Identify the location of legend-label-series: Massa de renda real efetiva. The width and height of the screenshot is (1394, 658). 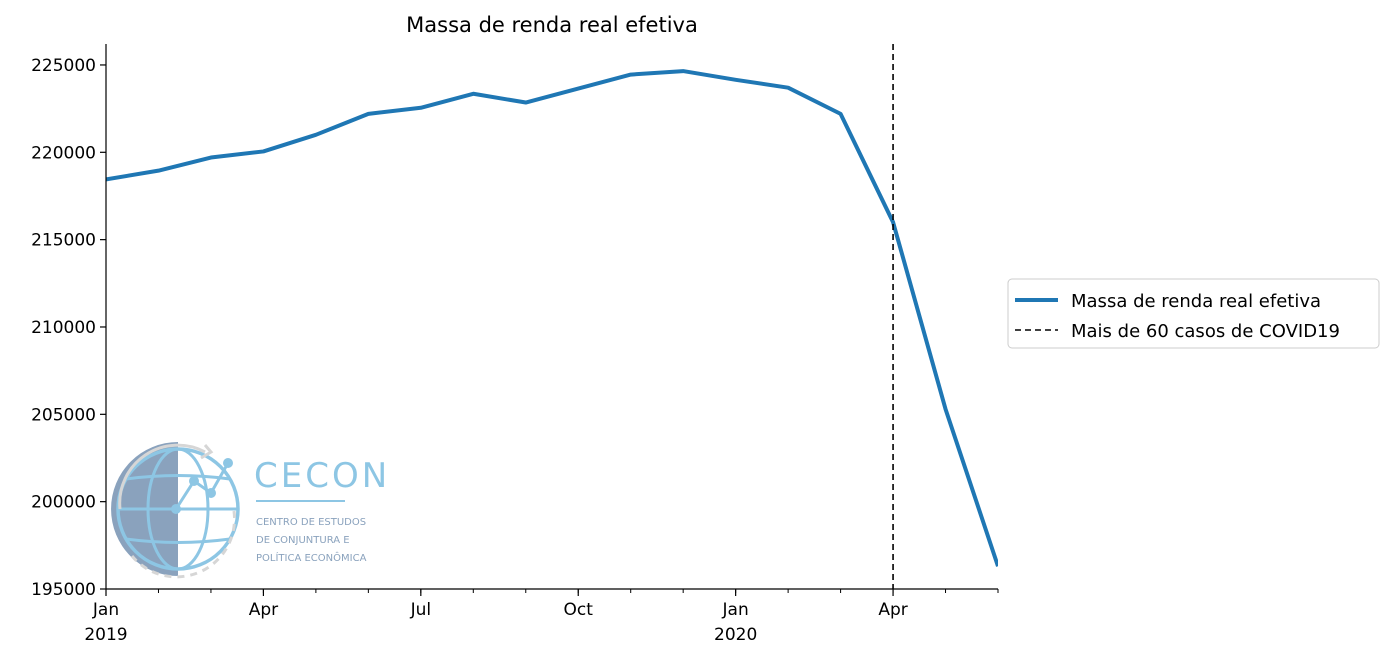
(1196, 301).